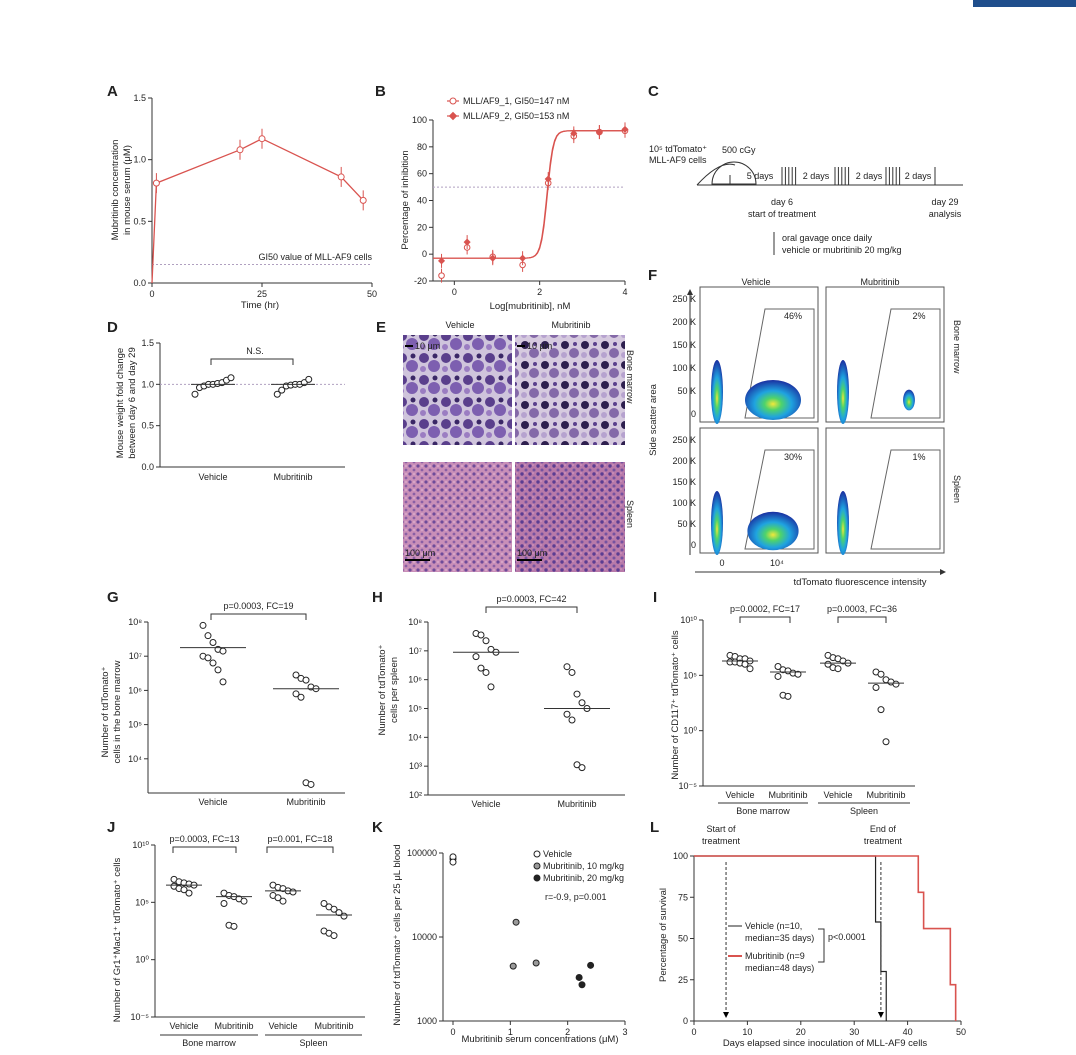  What do you see at coordinates (117, 711) in the screenshot?
I see `panel-g-ylabel-2: cells in the bone marrow` at bounding box center [117, 711].